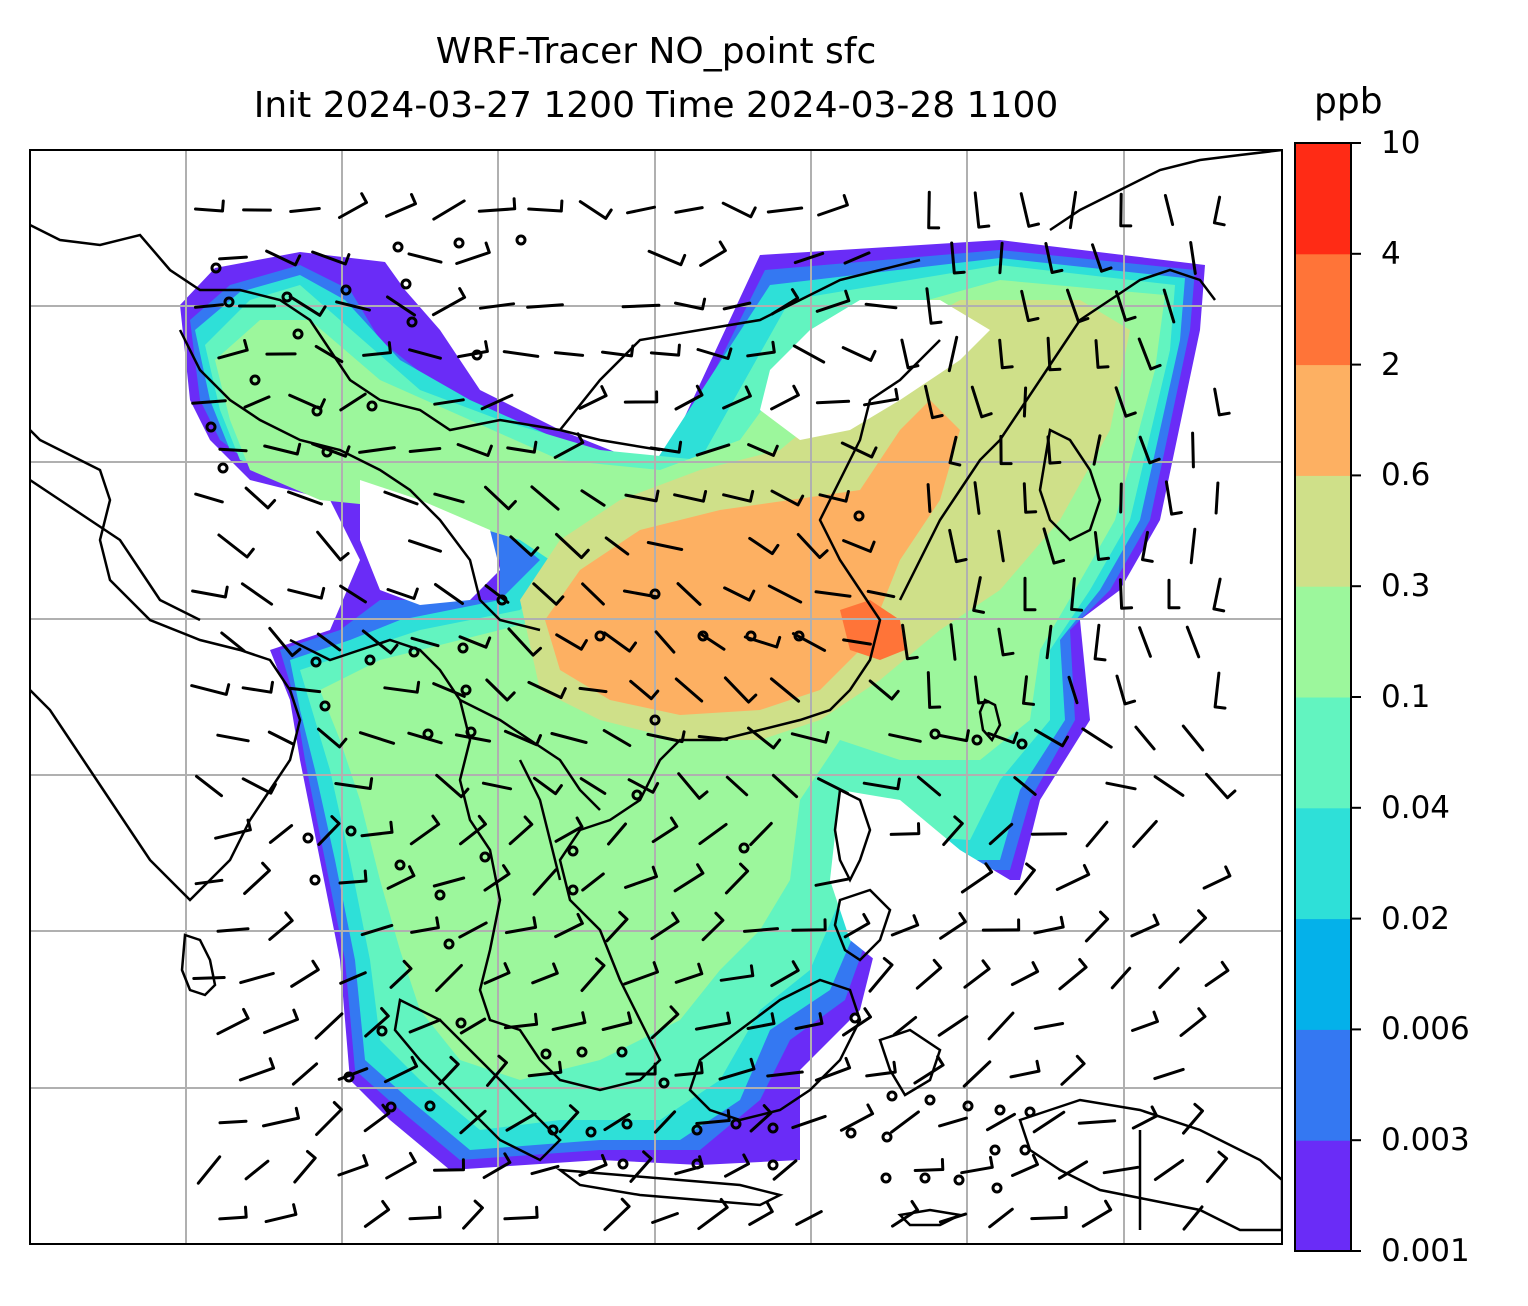 This screenshot has width=1528, height=1306. What do you see at coordinates (359, 480) in the screenshot?
I see `border-china-india` at bounding box center [359, 480].